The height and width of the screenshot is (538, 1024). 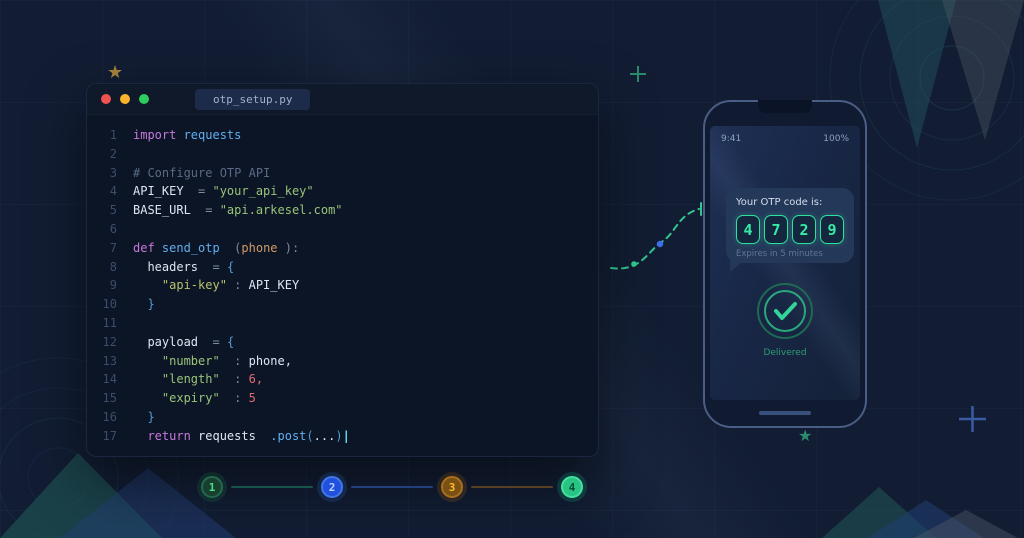 I want to click on code-line: 17 return requests .post(...)|, so click(x=348, y=436).